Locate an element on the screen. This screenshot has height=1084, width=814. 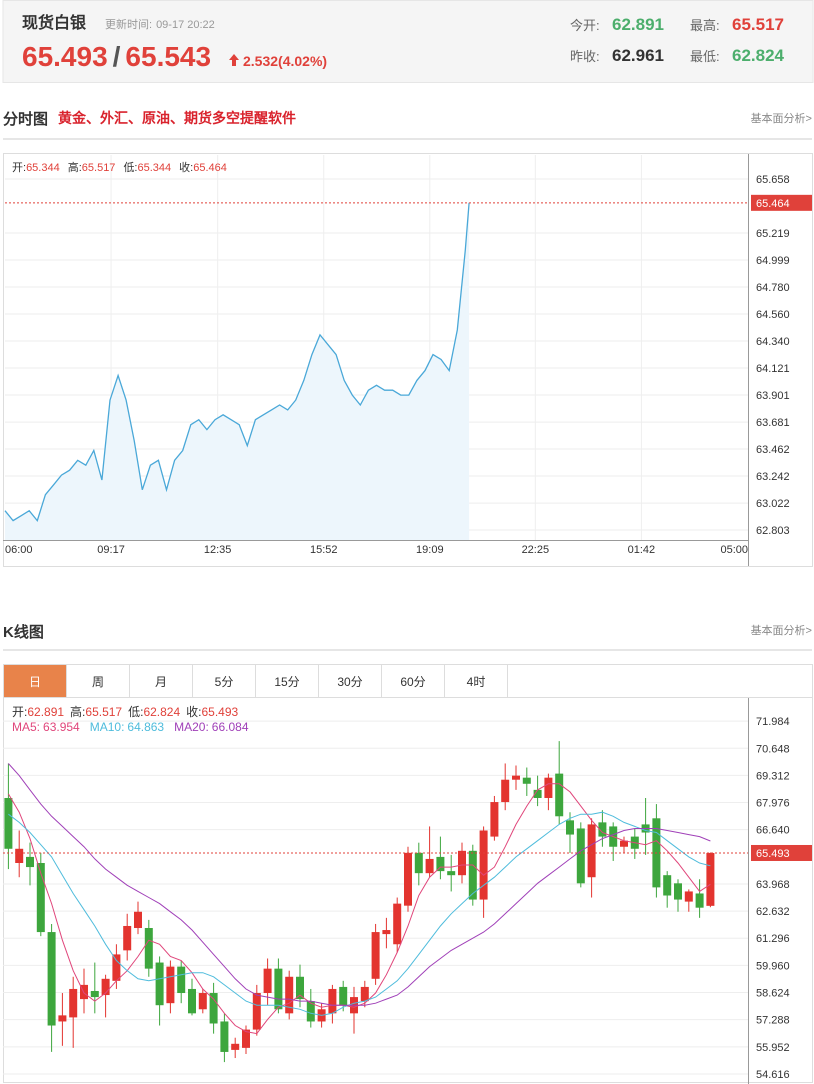
last-price-label: 65.493 is located at coordinates (773, 854).